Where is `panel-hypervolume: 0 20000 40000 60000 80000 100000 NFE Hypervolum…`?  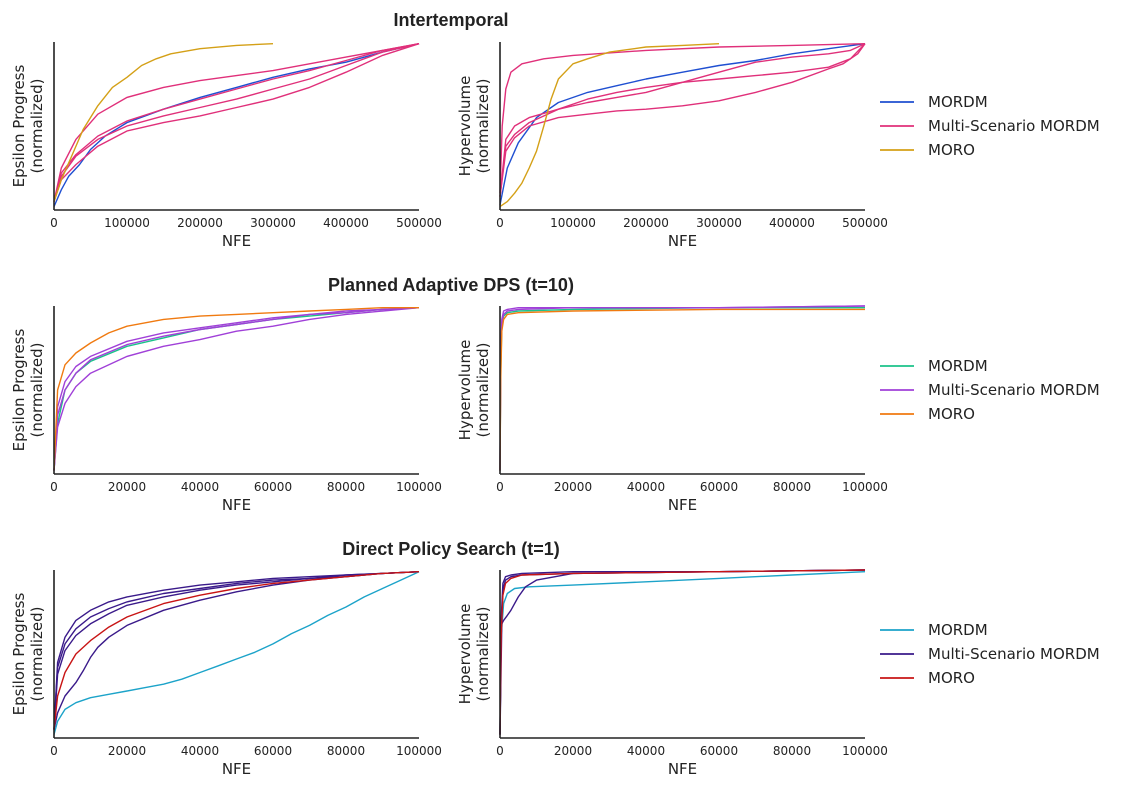
panel-hypervolume: 0 20000 40000 60000 80000 100000 NFE Hypervolum… is located at coordinates (672, 673).